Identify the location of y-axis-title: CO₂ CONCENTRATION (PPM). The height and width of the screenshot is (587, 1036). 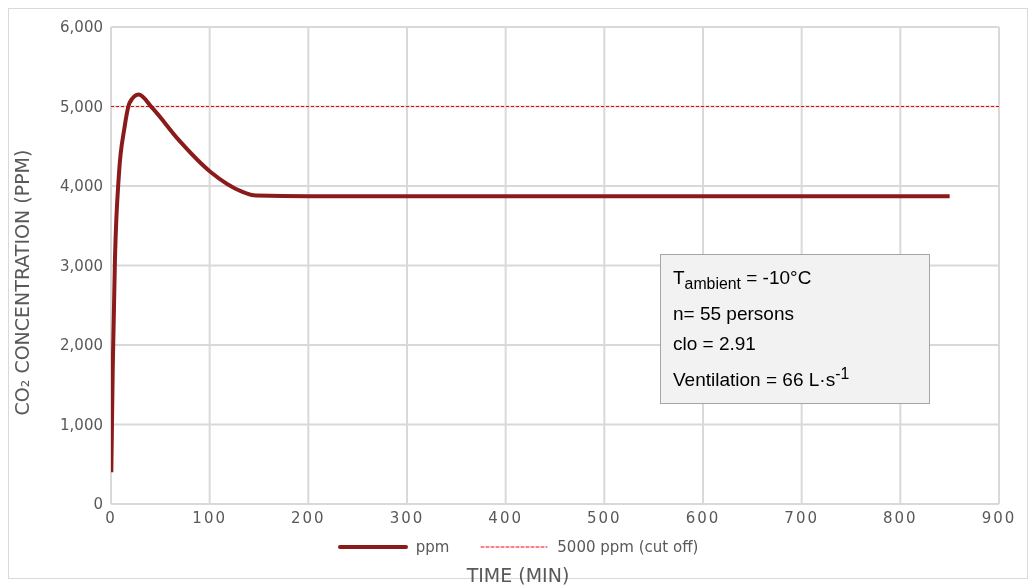
(21, 282).